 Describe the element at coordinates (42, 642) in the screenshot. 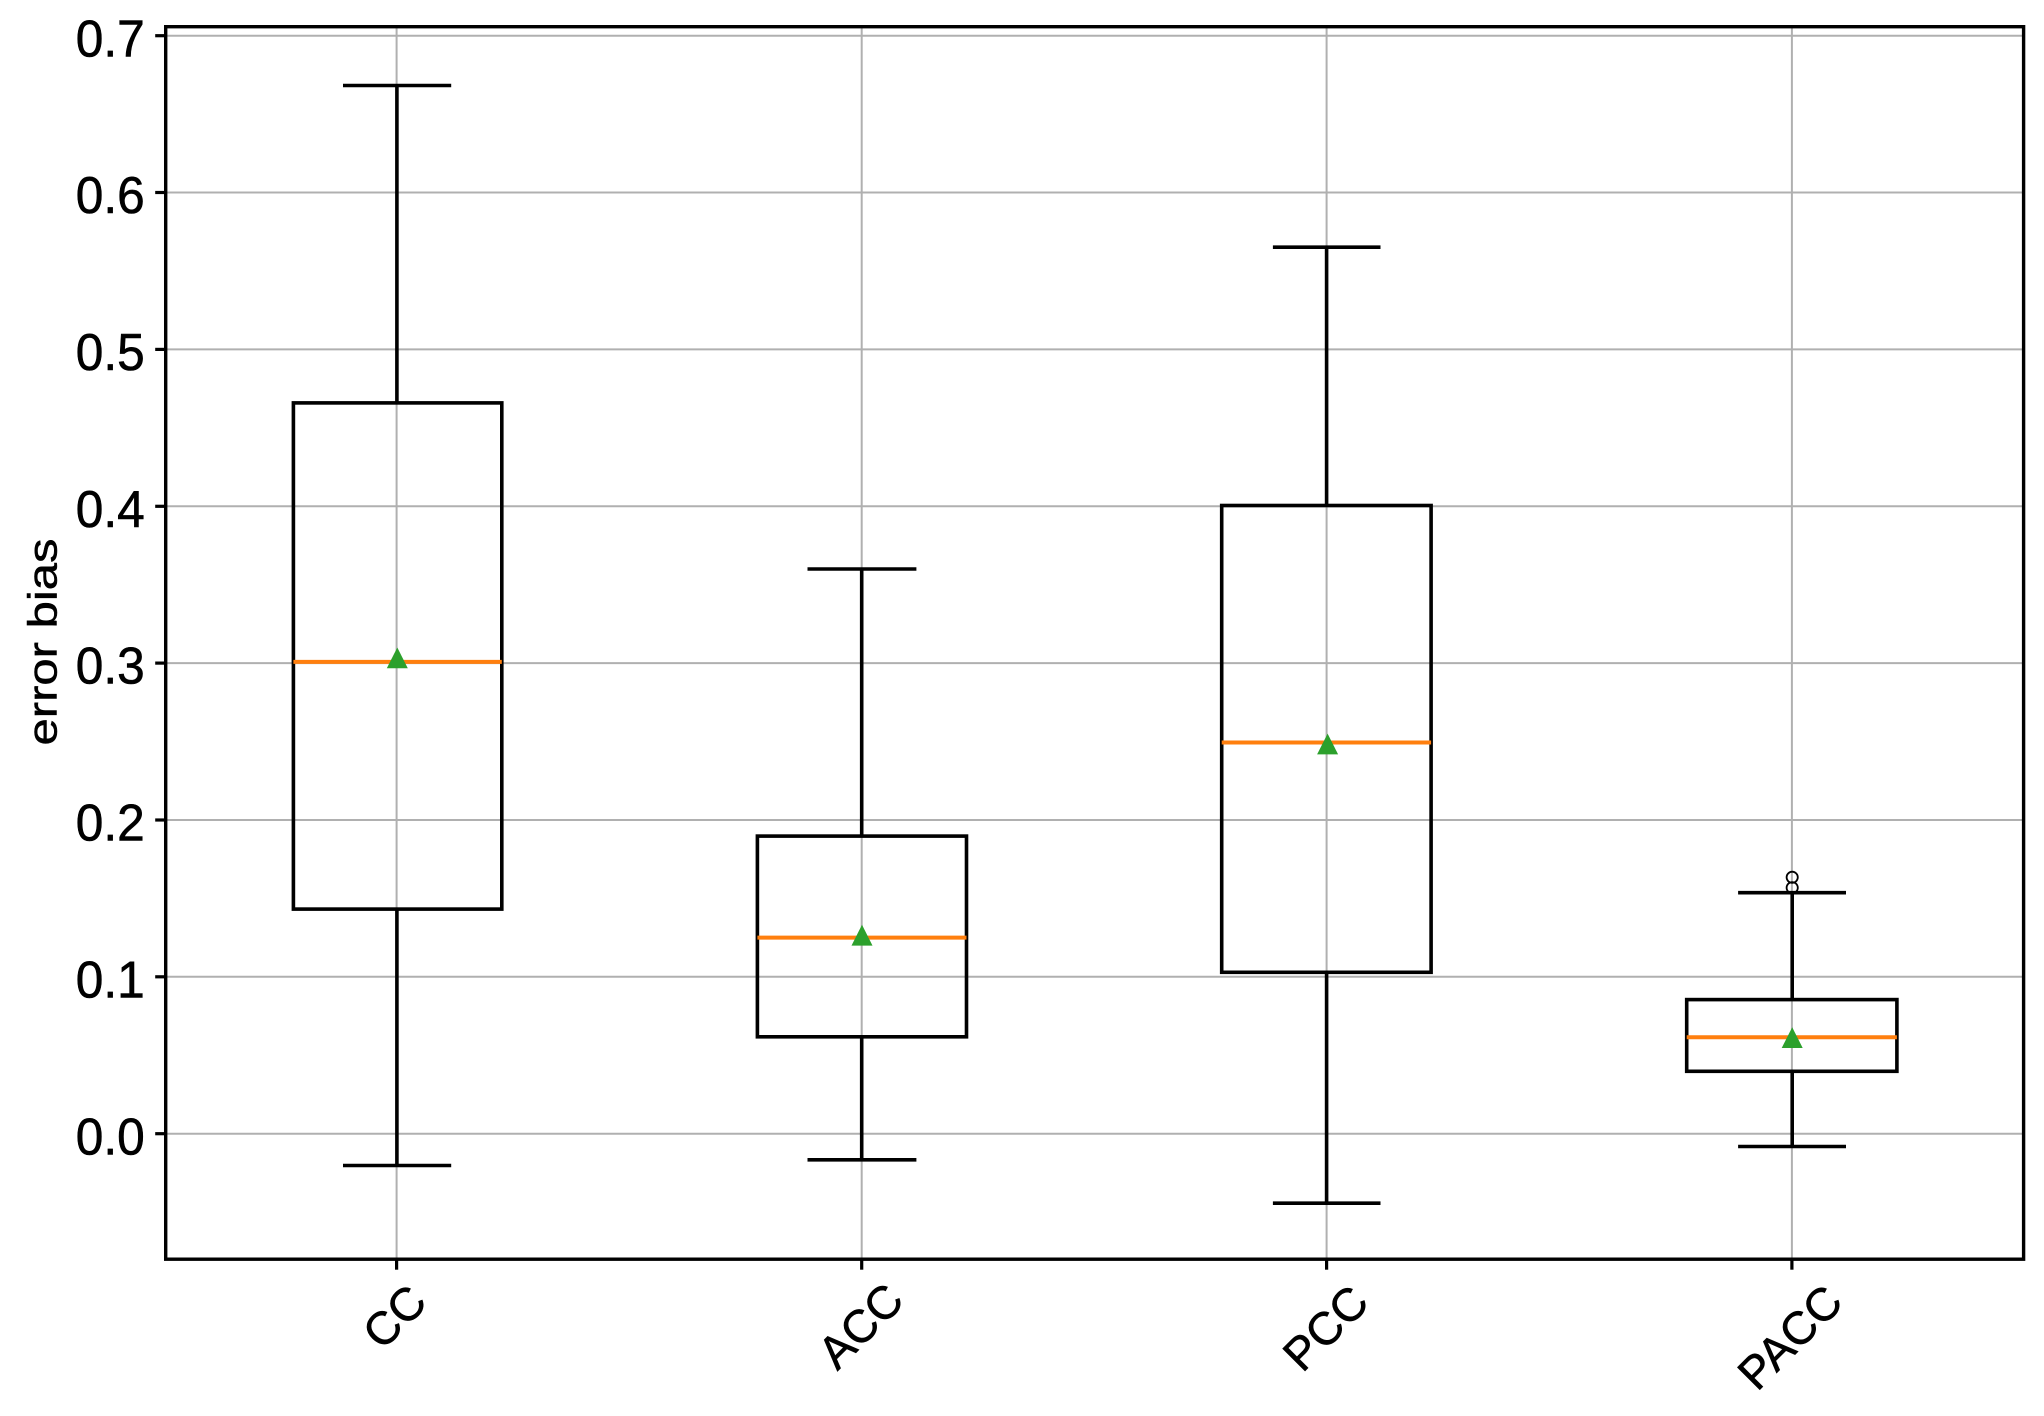

I see `svg-text: error bias` at that location.